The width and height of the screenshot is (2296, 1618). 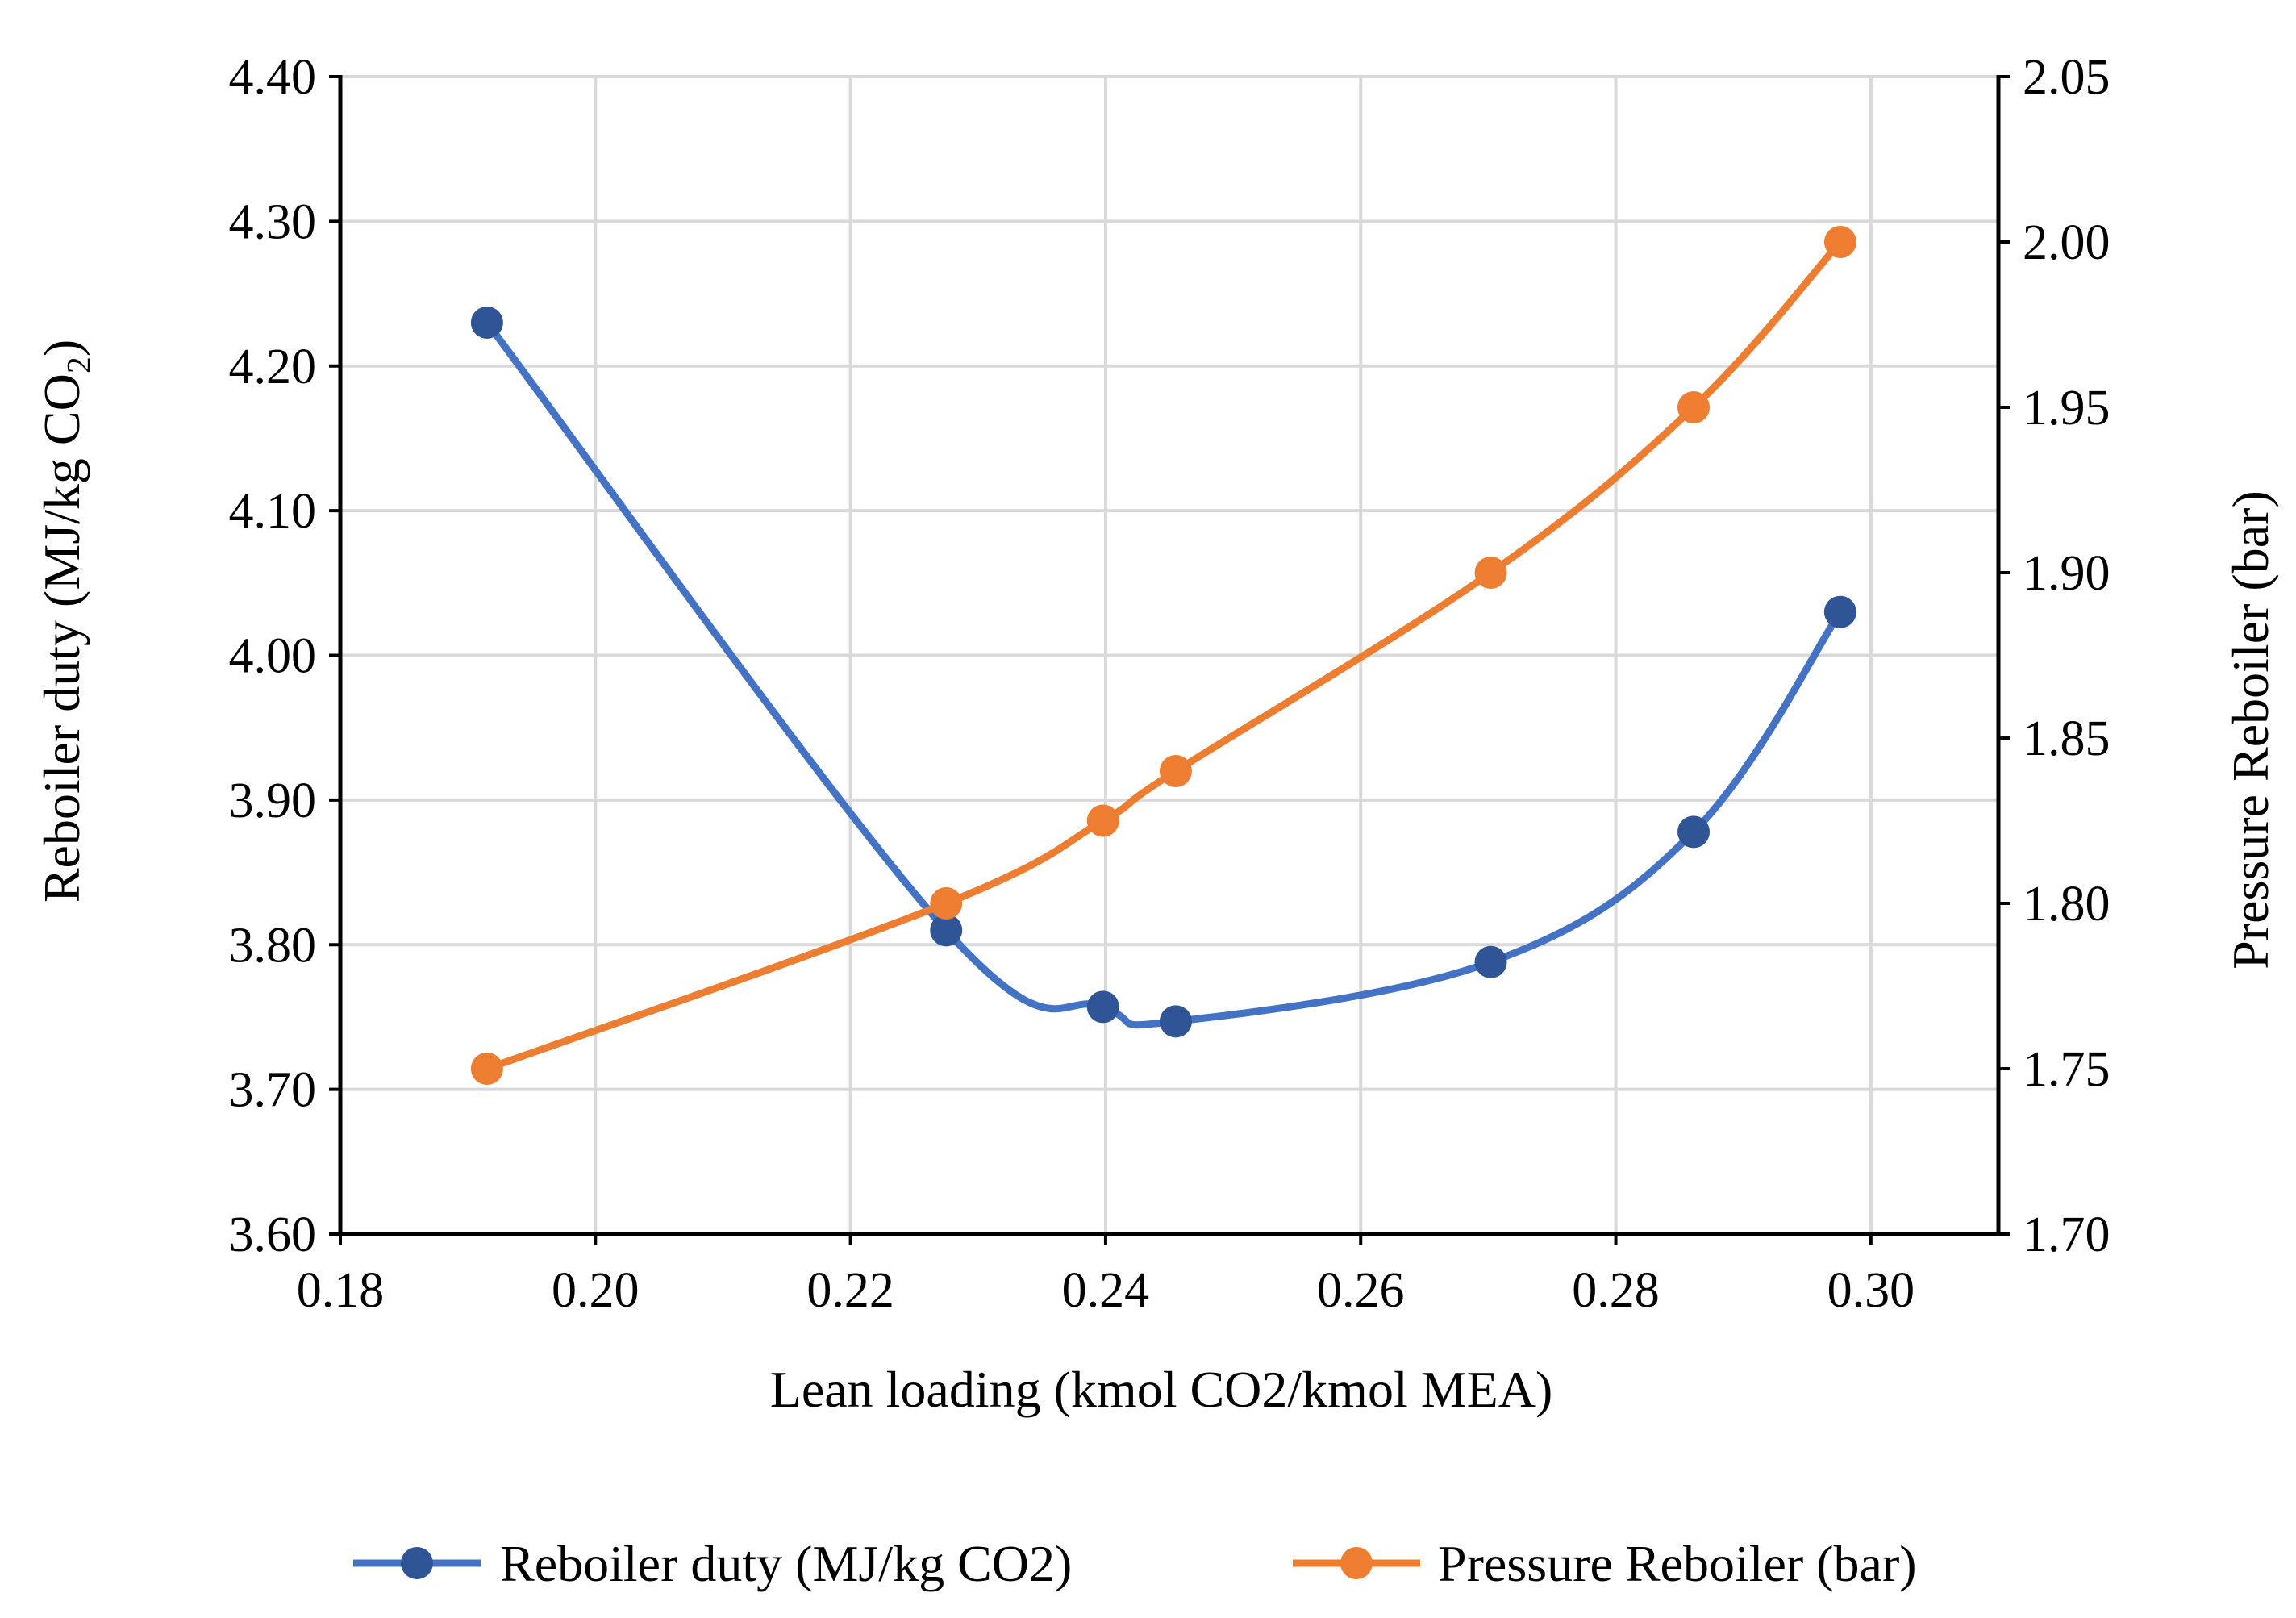 I want to click on y-left-axis-title-close: ), so click(x=61, y=348).